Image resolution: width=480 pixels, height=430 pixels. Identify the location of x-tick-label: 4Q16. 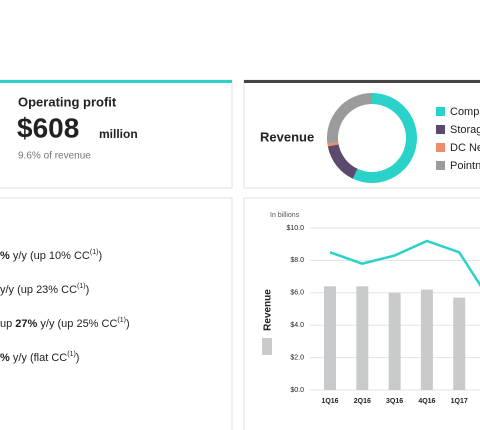
(426, 401).